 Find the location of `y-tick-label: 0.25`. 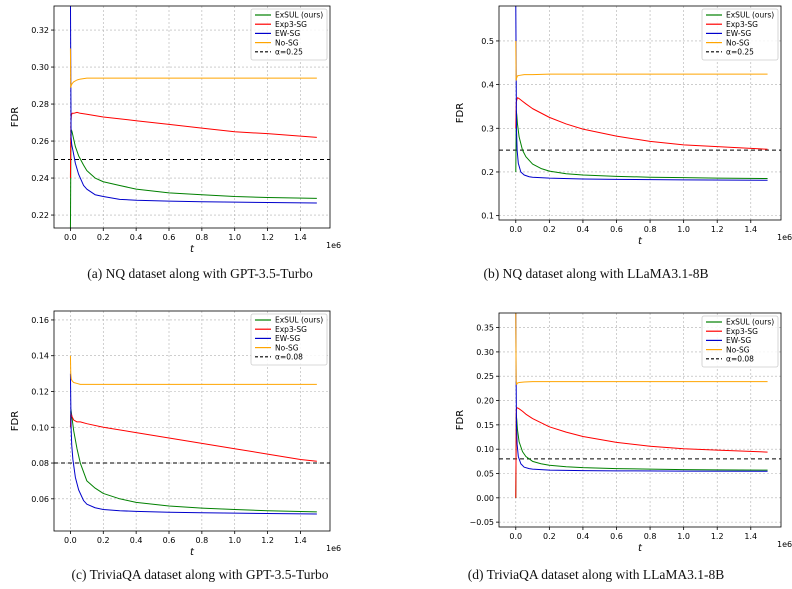

y-tick-label: 0.25 is located at coordinates (485, 376).